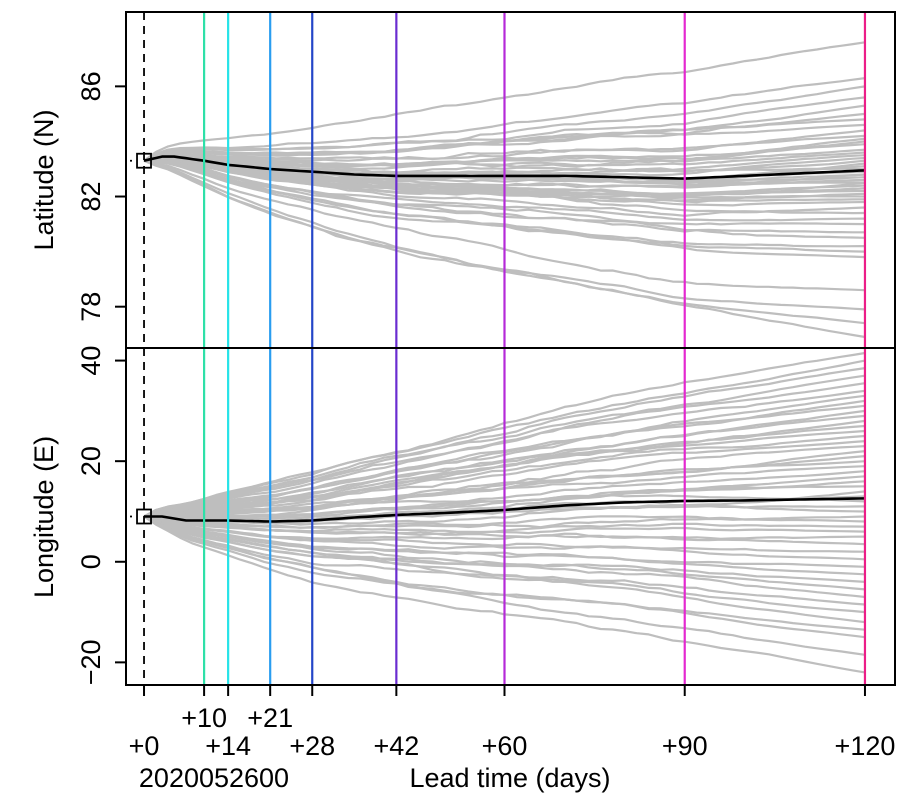  I want to click on initial-marker-lon, so click(144, 516).